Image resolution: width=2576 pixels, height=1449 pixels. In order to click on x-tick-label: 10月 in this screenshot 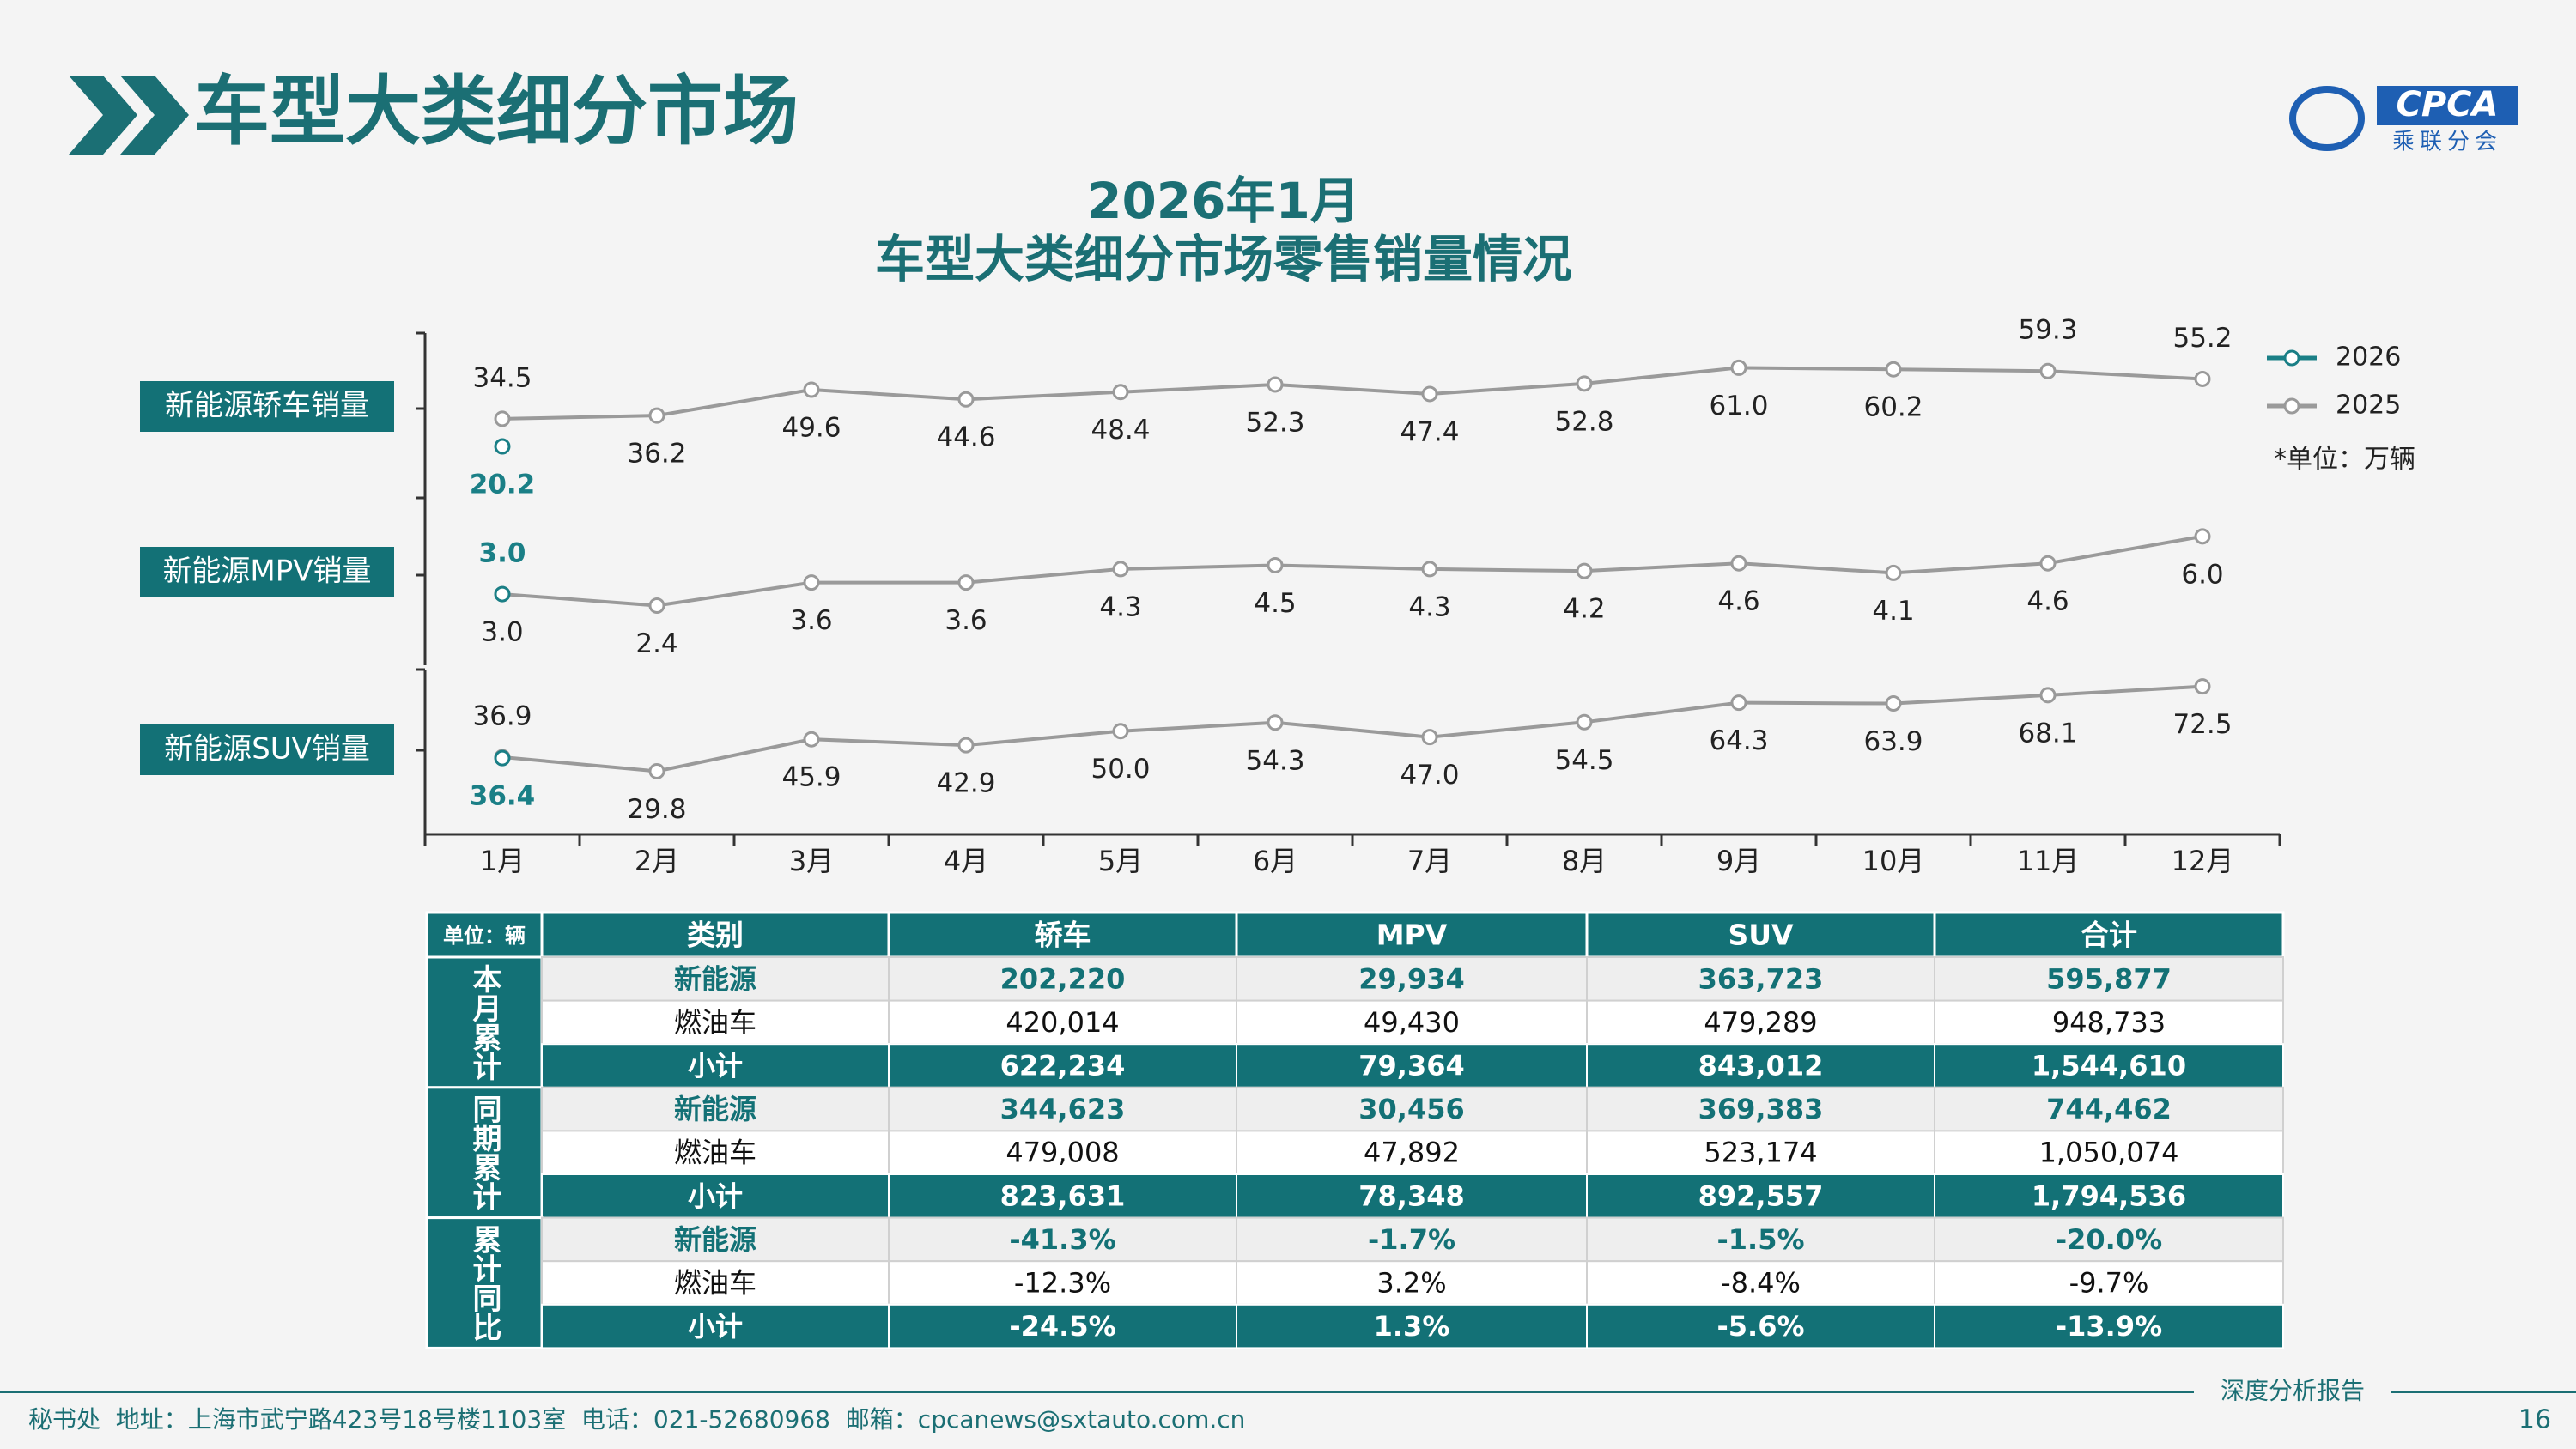, I will do `click(1894, 861)`.